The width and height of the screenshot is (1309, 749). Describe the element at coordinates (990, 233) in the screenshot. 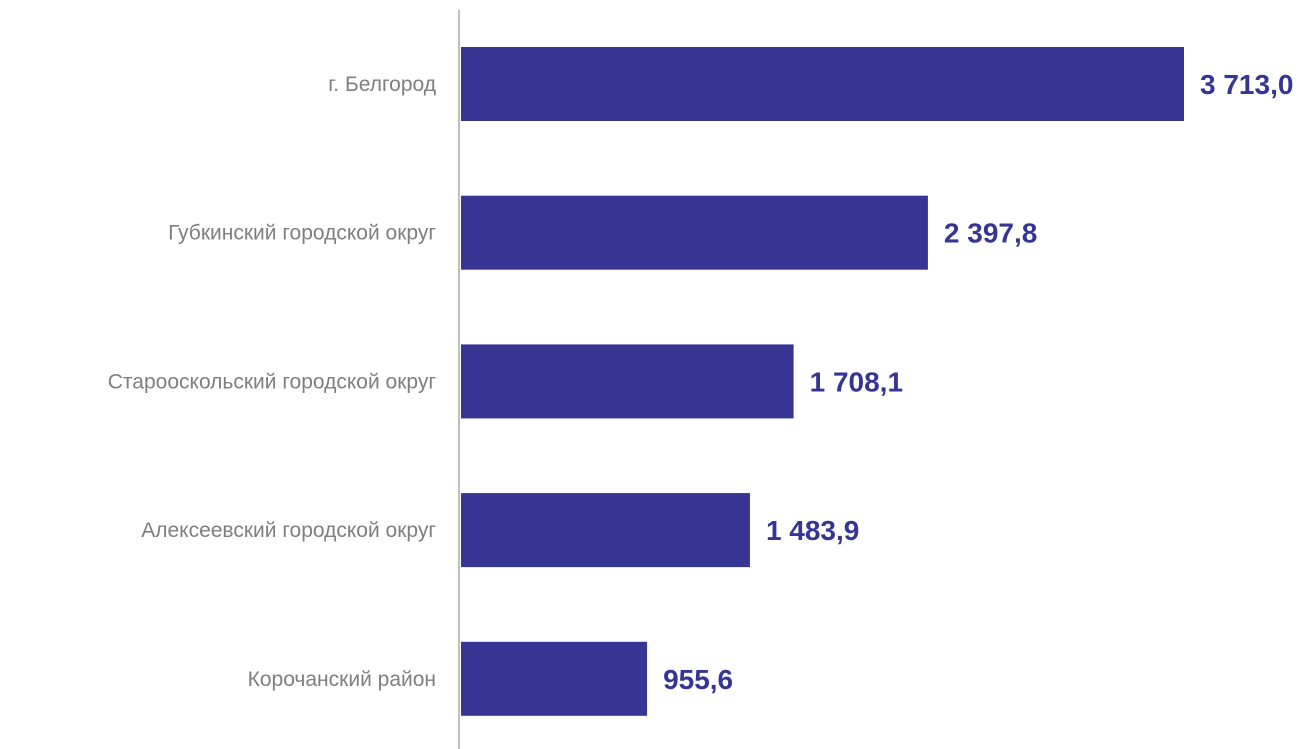

I see `value-label-2: 2 397,8` at that location.